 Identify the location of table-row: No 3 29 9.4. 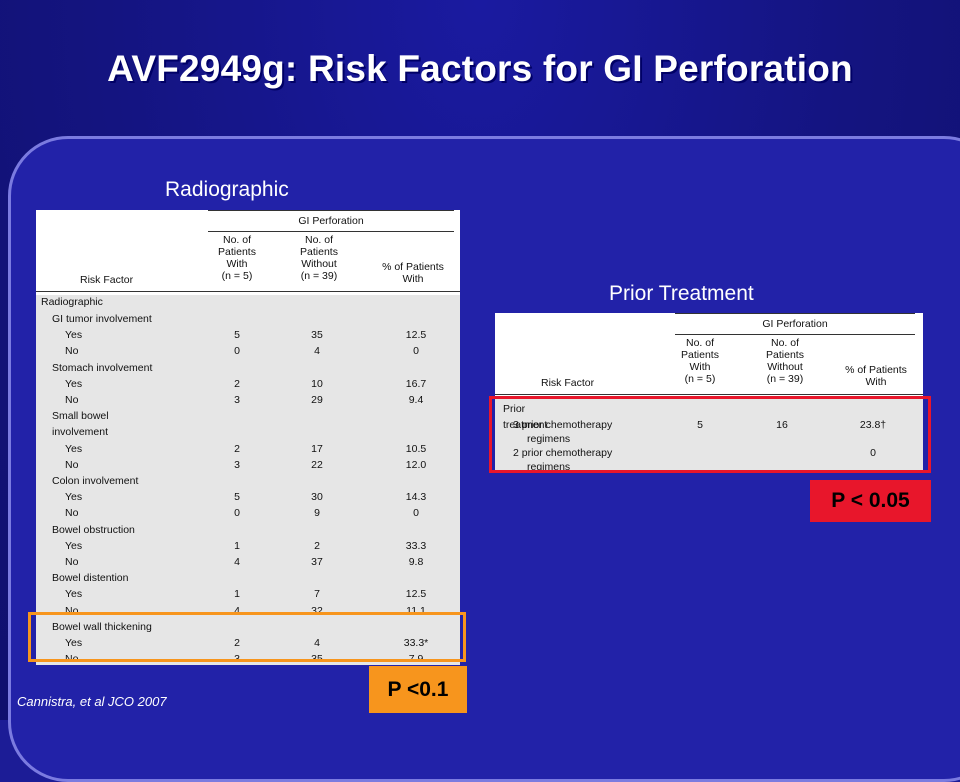
(248, 400).